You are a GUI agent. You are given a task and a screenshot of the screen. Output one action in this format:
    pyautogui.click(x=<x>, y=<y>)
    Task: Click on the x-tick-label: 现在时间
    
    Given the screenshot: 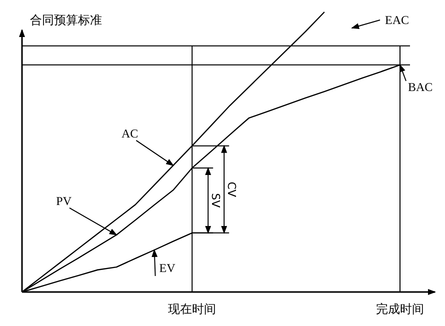 What is the action you would take?
    pyautogui.click(x=192, y=309)
    